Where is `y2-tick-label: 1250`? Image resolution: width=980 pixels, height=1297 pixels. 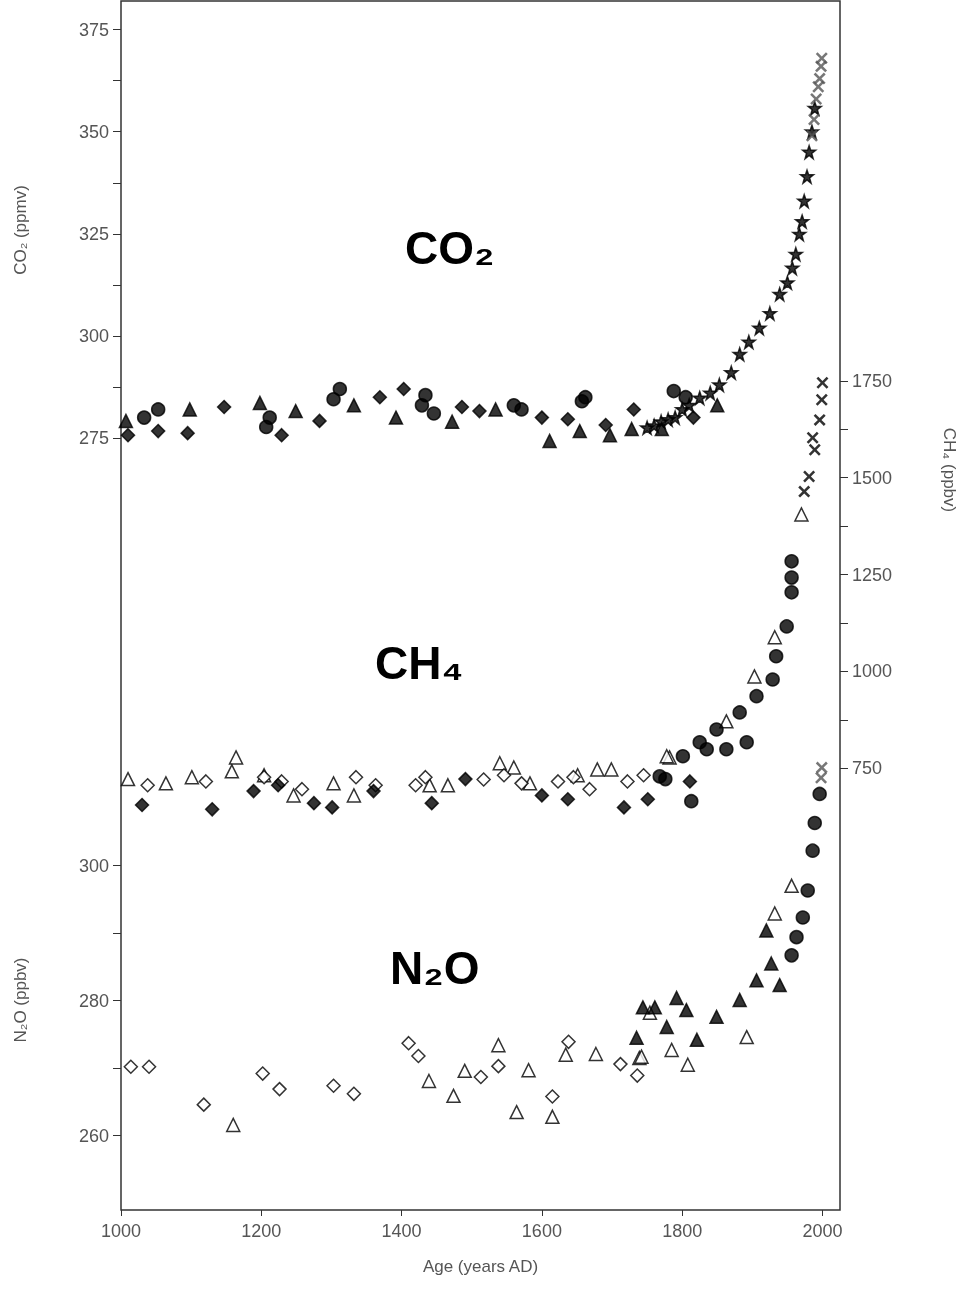
y2-tick-label: 1250 is located at coordinates (872, 574).